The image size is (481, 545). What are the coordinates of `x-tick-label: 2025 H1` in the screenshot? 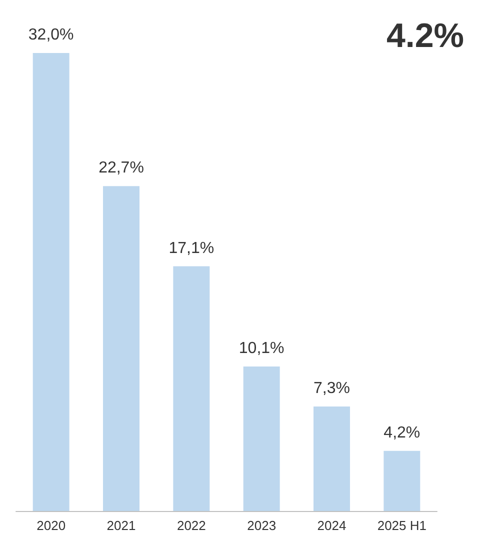 It's located at (401, 525).